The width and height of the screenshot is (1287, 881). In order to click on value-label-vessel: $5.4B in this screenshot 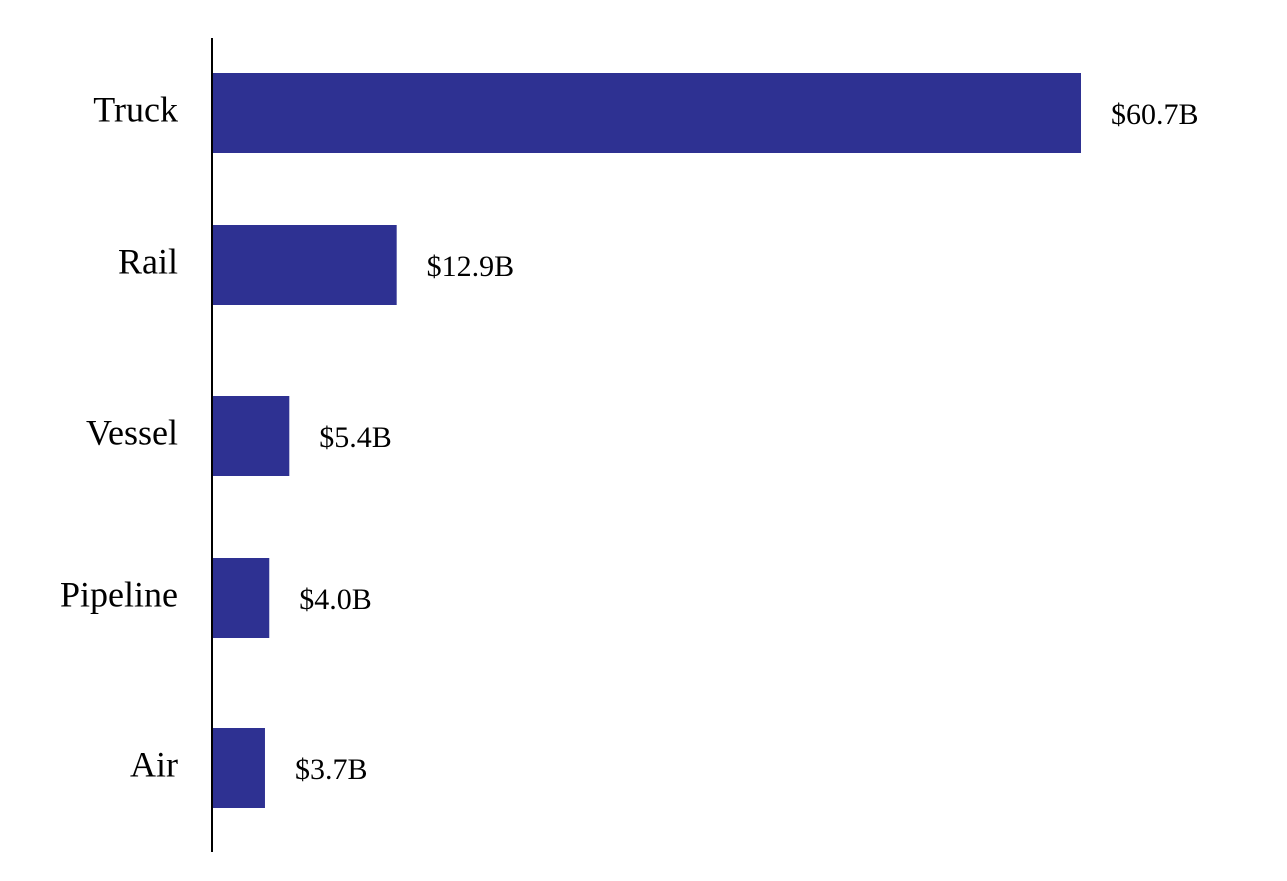, I will do `click(355, 437)`.